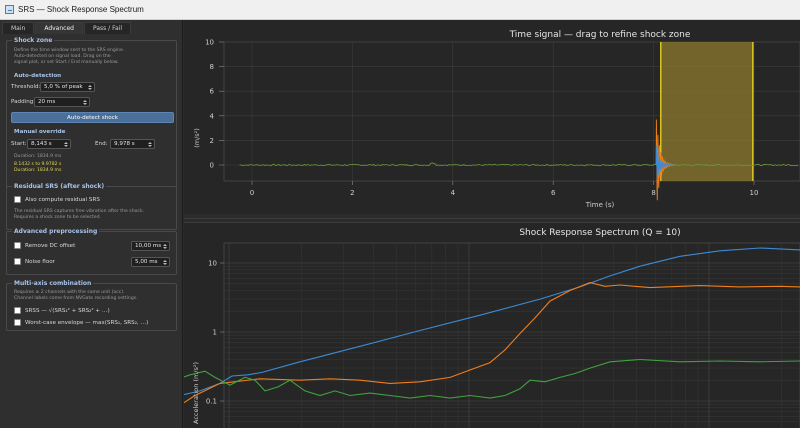 The height and width of the screenshot is (428, 800). Describe the element at coordinates (38, 156) in the screenshot. I see `duration-text: Duration: 1834.9 ms` at that location.